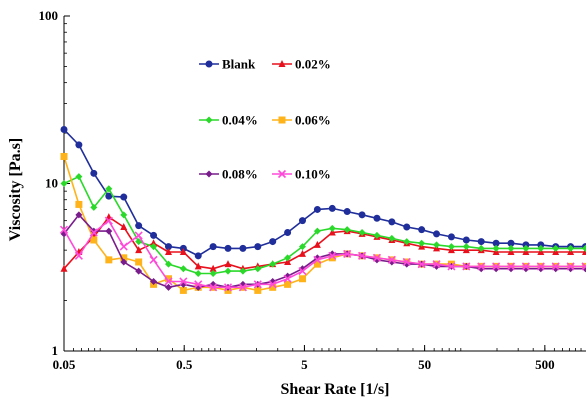 This screenshot has height=400, width=586. Describe the element at coordinates (313, 64) in the screenshot. I see `legend-label: 0.02%` at that location.